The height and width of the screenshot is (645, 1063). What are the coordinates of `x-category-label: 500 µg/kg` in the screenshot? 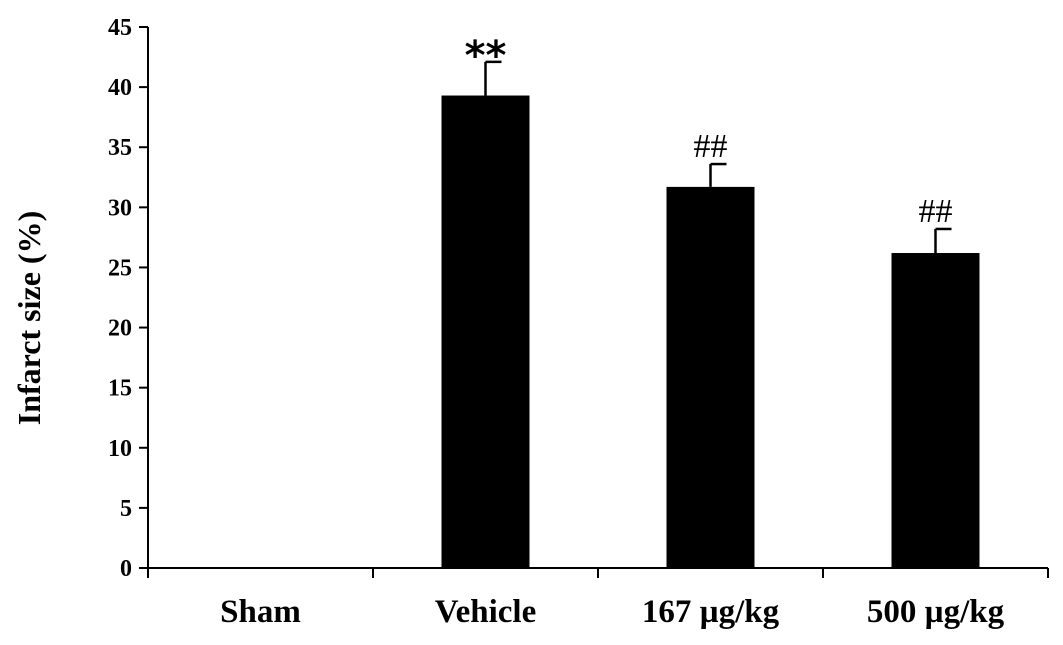 It's located at (936, 612).